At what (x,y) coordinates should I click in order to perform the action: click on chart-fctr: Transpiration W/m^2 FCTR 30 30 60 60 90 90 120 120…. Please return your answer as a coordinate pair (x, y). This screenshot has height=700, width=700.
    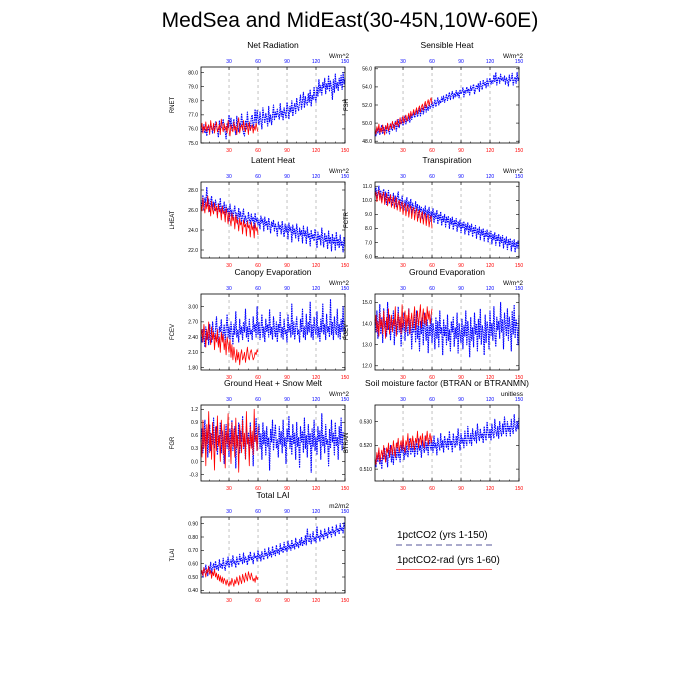
    Looking at the image, I should click on (433, 212).